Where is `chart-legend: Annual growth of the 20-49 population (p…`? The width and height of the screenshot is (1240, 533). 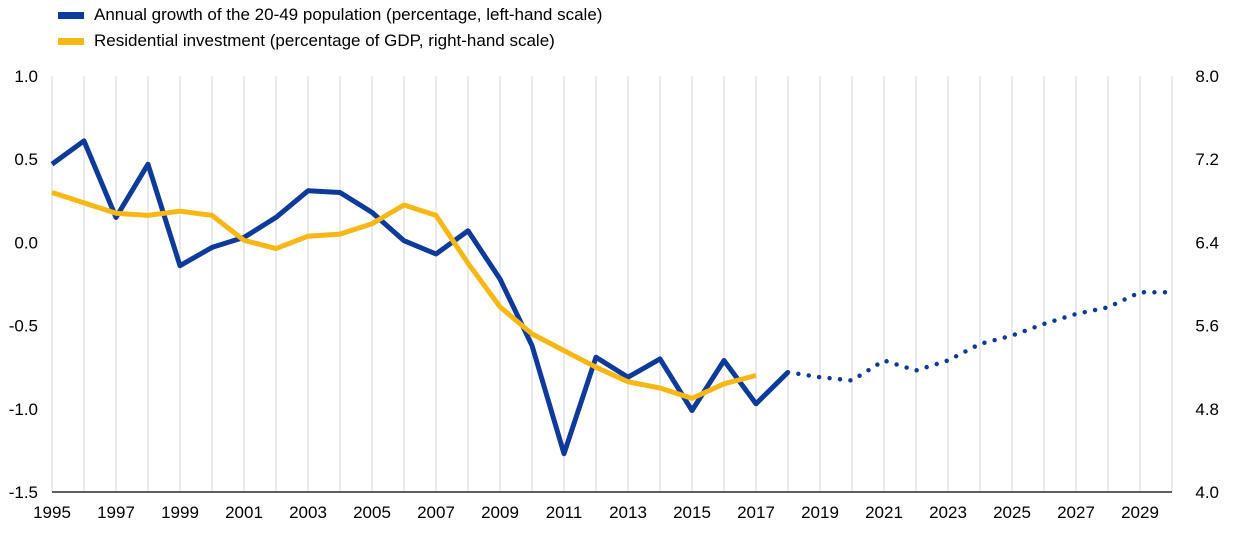 chart-legend: Annual growth of the 20-49 population (p… is located at coordinates (330, 28).